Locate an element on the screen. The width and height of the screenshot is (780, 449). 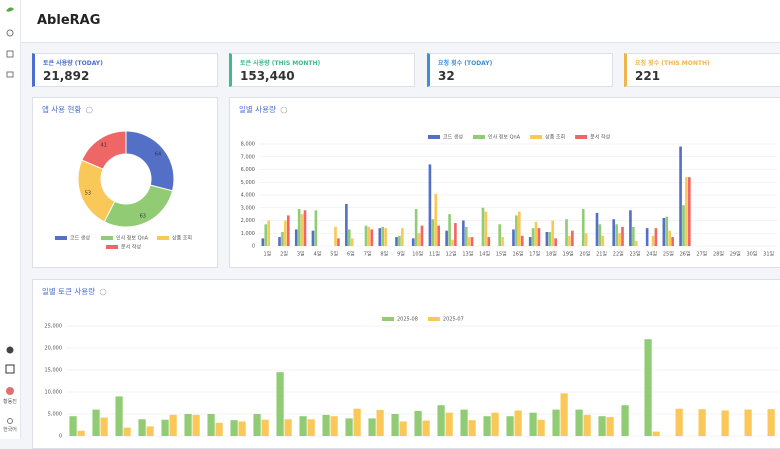
y-tick-label: 6,000 is located at coordinates (248, 170).